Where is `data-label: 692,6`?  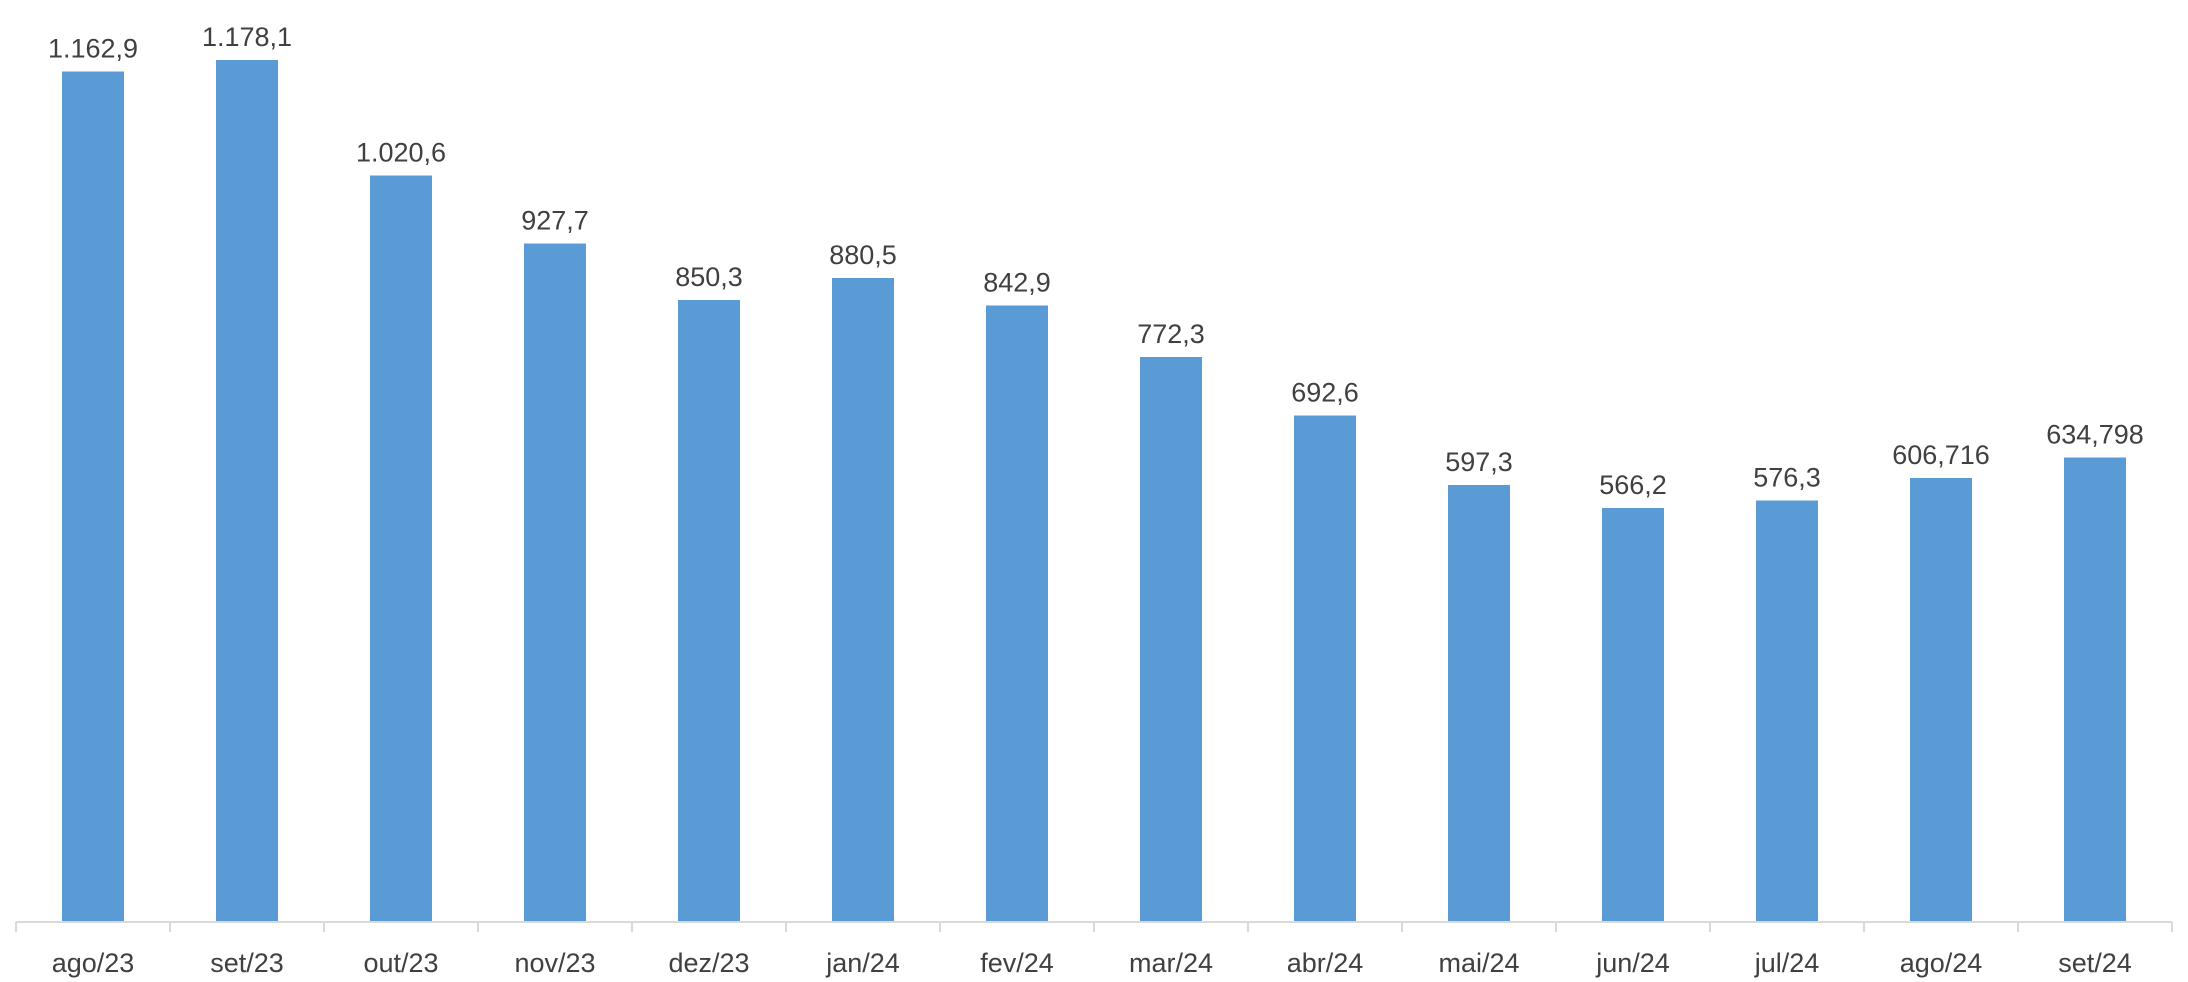 data-label: 692,6 is located at coordinates (1325, 392).